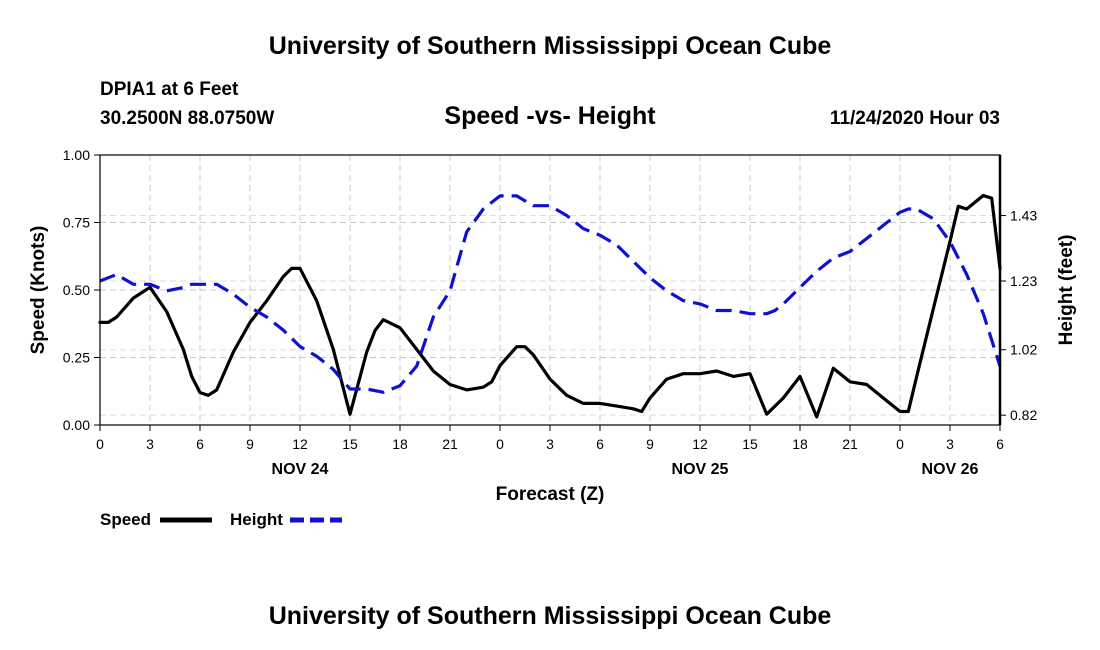 The height and width of the screenshot is (650, 1100). I want to click on y-left-tick-label: 0.25, so click(76, 358).